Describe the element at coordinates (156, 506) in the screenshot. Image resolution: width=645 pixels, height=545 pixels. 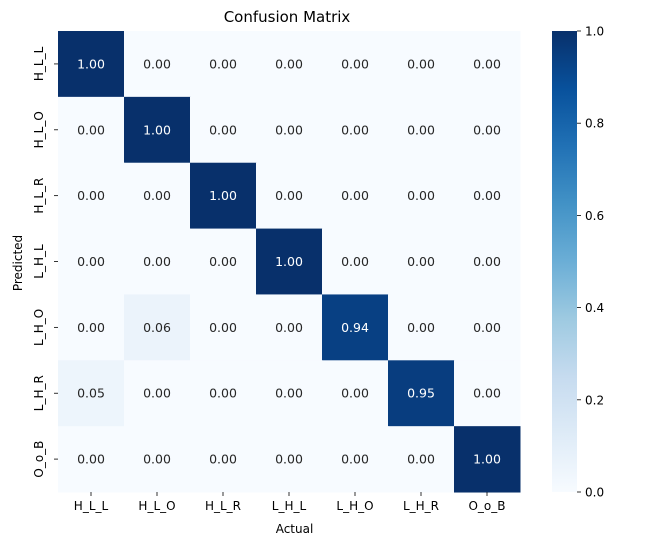
I see `x-tick-label: H_L_O` at that location.